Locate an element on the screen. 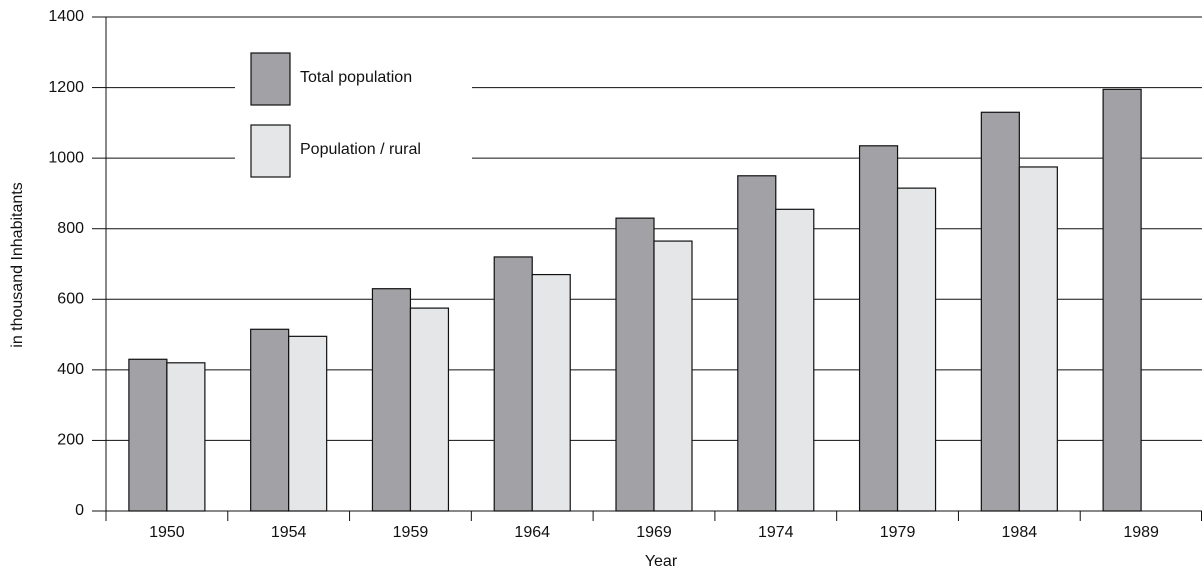  x-tick-label: 1969 is located at coordinates (654, 532).